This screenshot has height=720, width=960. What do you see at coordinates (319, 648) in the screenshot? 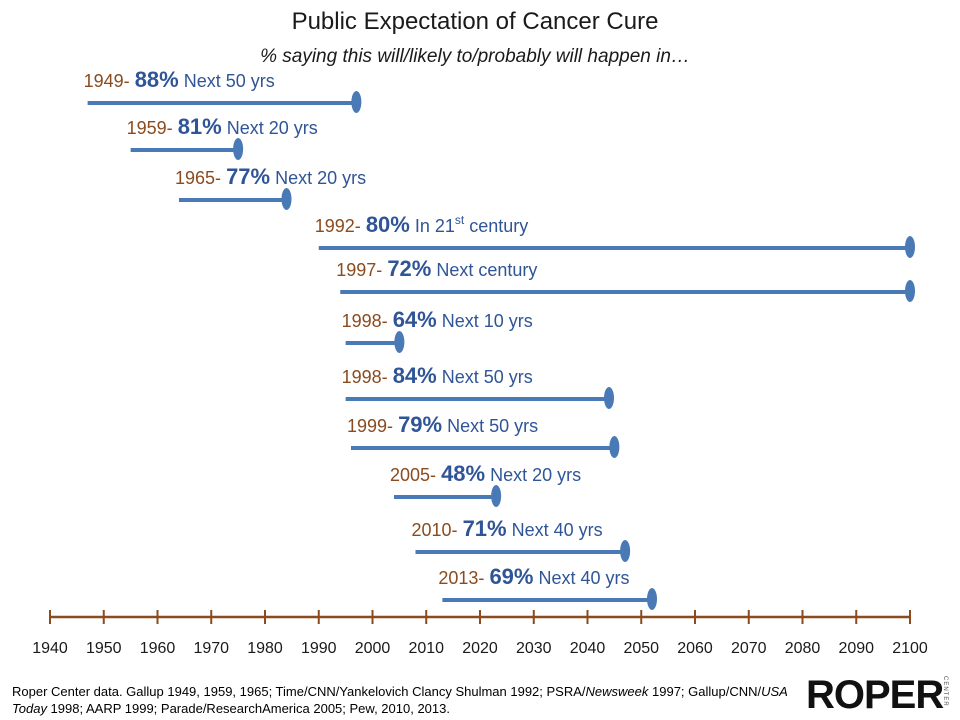
I see `x-tick-label: 1990` at bounding box center [319, 648].